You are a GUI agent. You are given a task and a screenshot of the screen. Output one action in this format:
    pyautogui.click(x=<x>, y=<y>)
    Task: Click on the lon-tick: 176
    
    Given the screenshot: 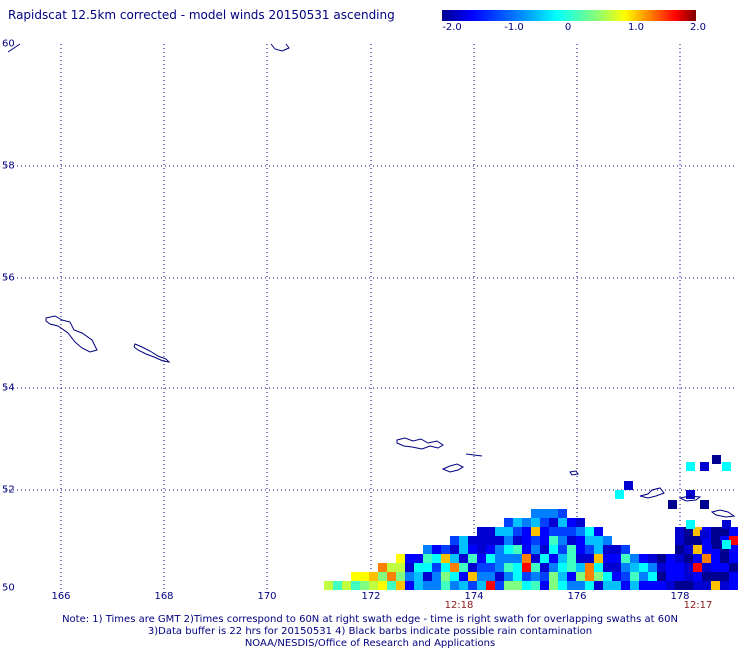 What is the action you would take?
    pyautogui.click(x=577, y=596)
    